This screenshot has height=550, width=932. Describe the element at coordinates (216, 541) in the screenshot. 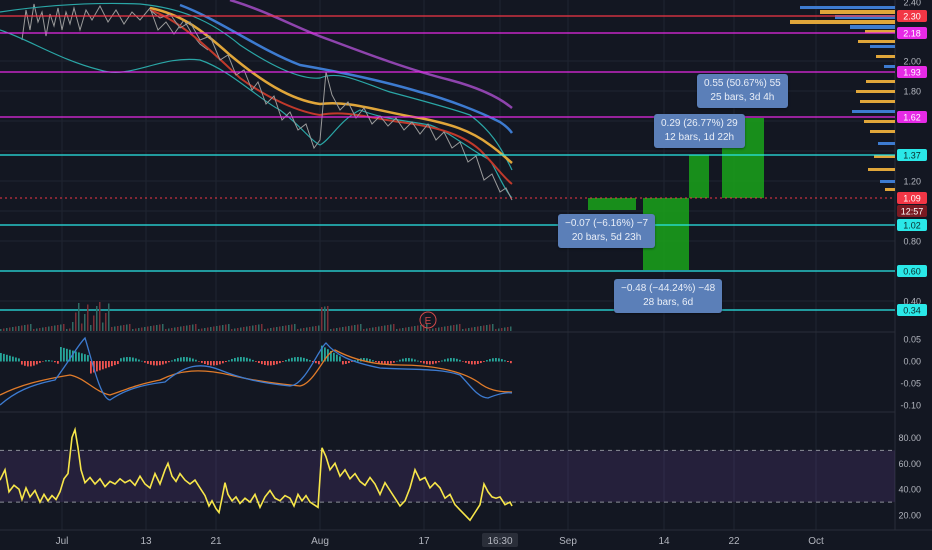

I see `time-tick-21: 21` at that location.